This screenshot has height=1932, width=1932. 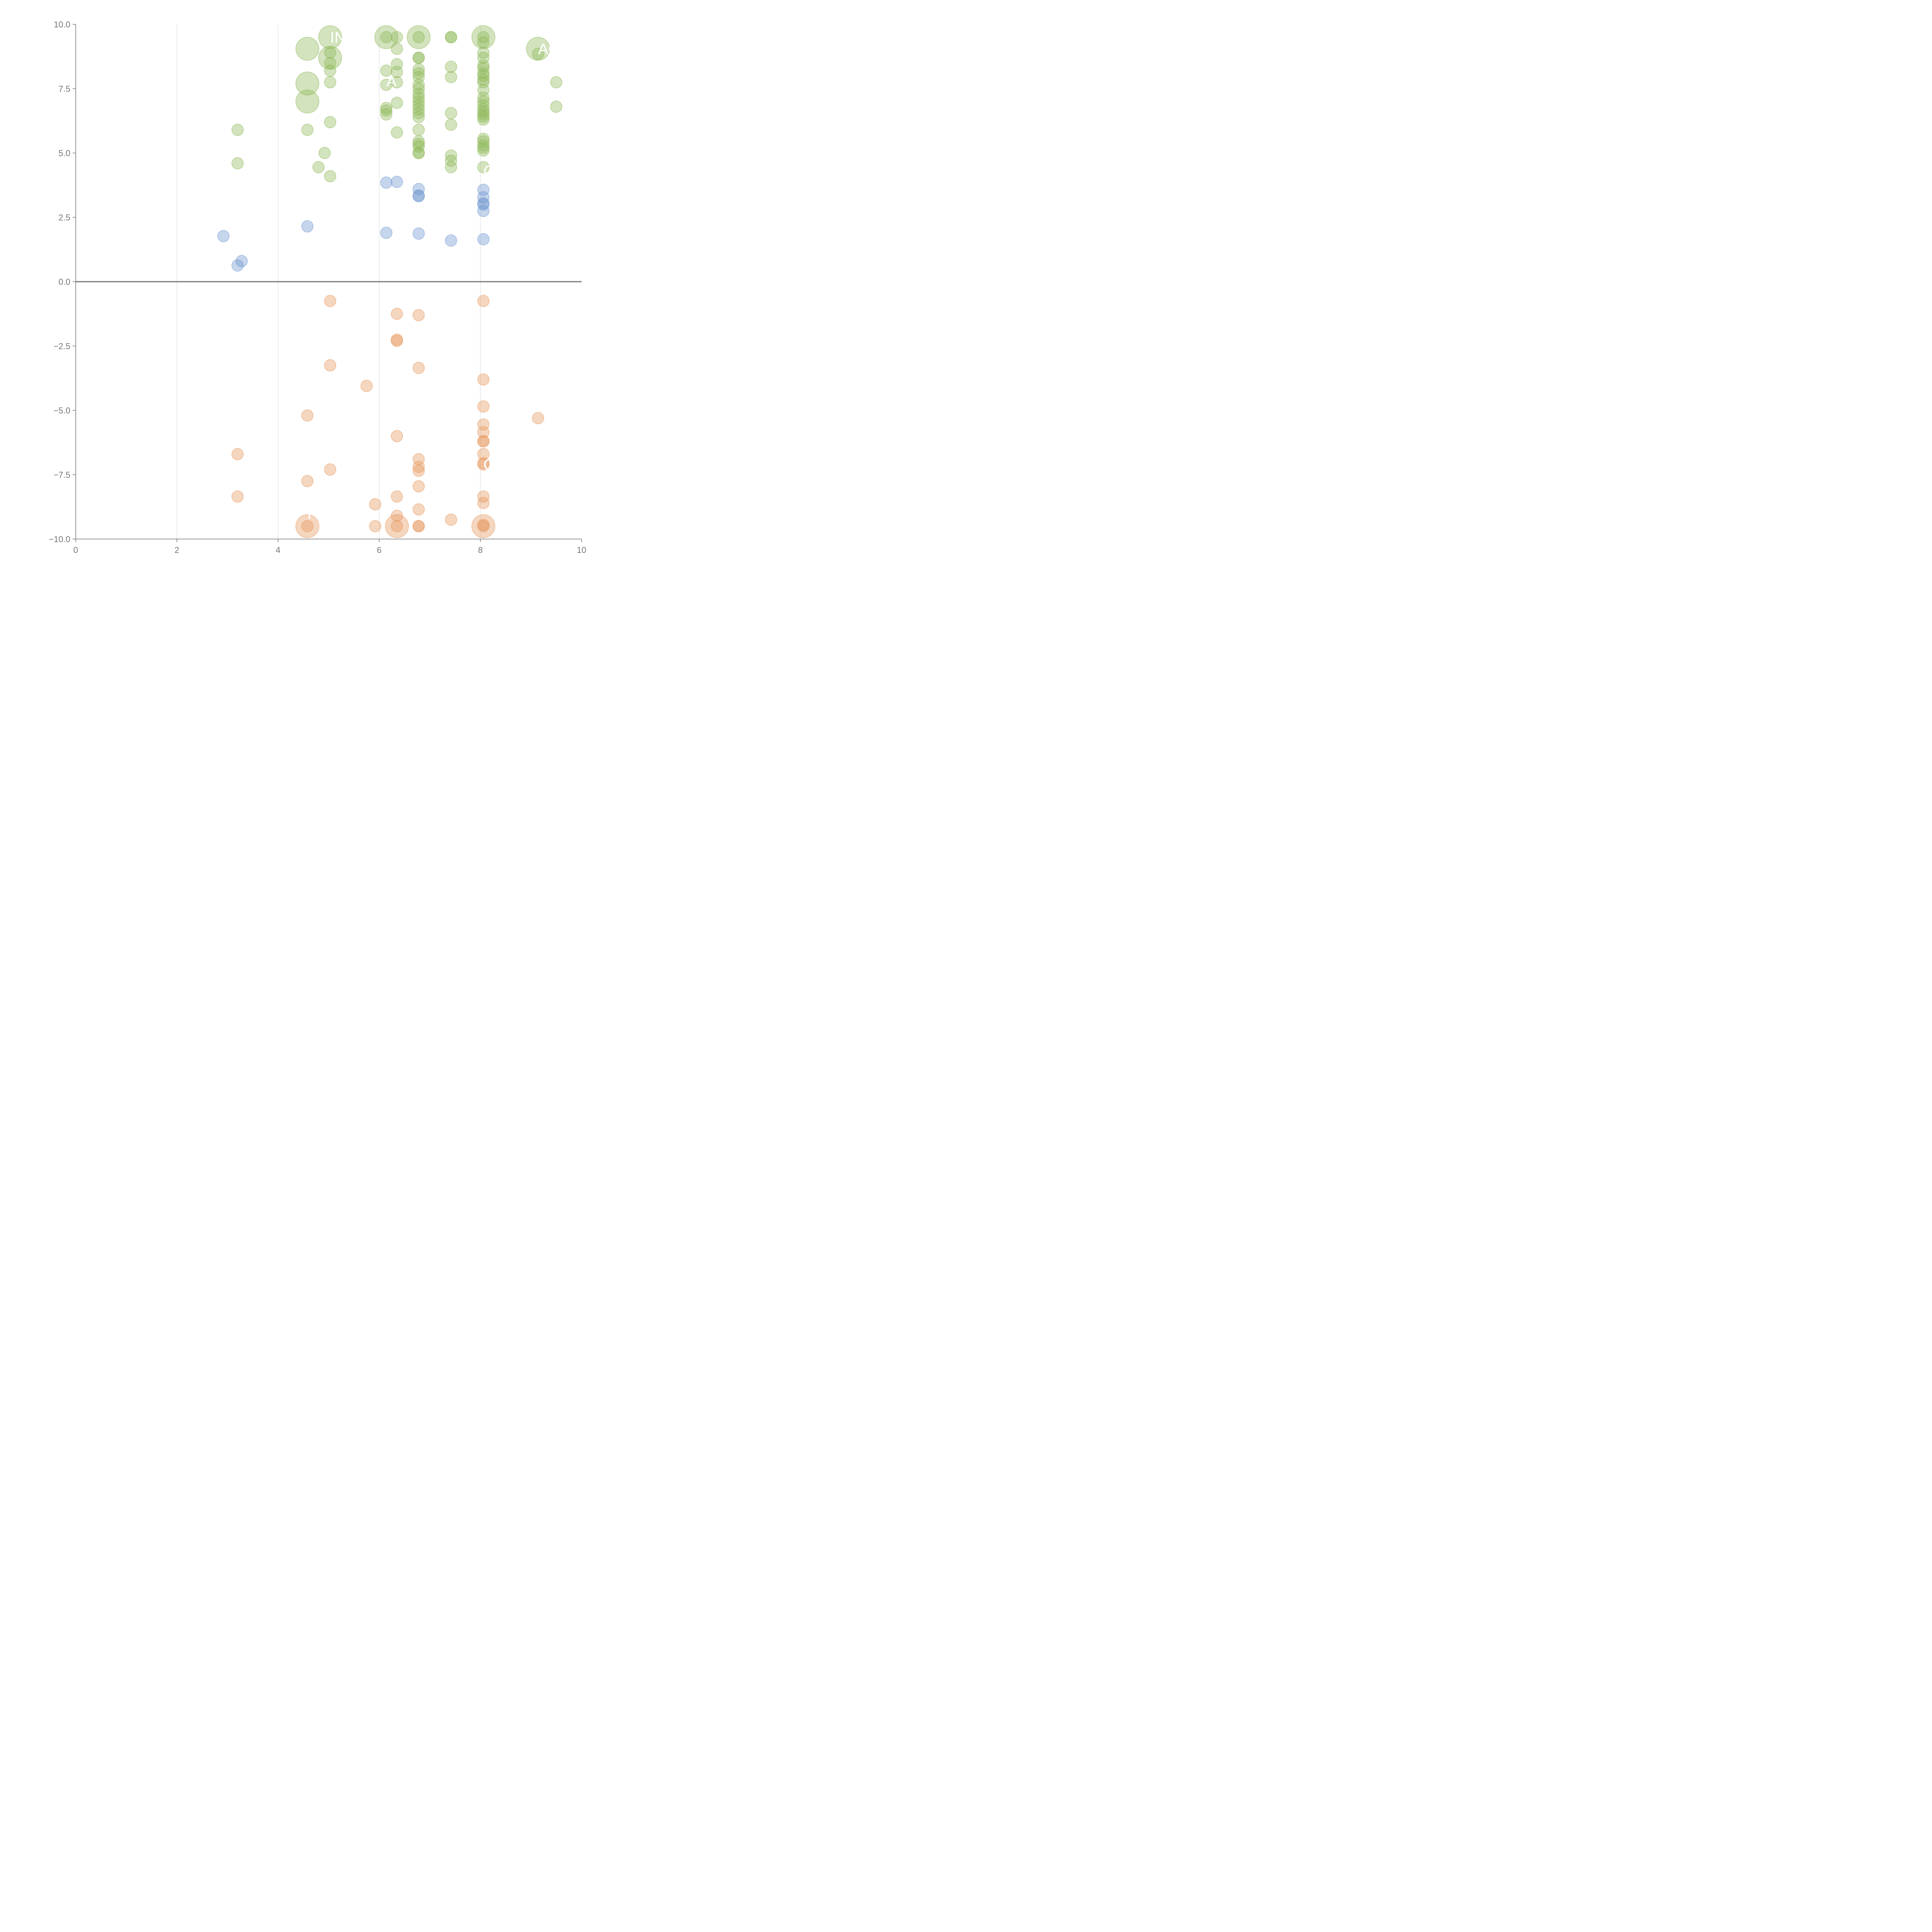 I want to click on y-tick-label: 5.0, so click(x=64, y=153).